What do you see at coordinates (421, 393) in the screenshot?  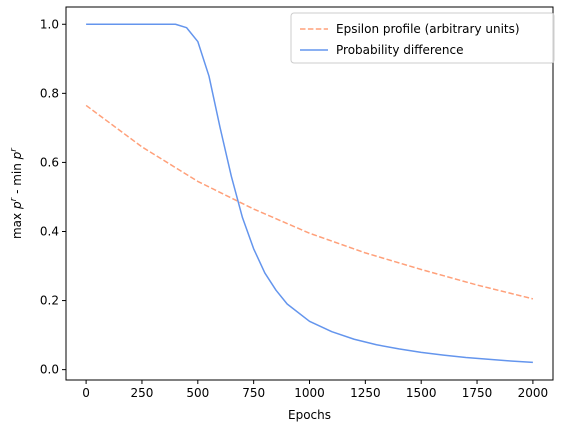 I see `x-tick-label: 1500` at bounding box center [421, 393].